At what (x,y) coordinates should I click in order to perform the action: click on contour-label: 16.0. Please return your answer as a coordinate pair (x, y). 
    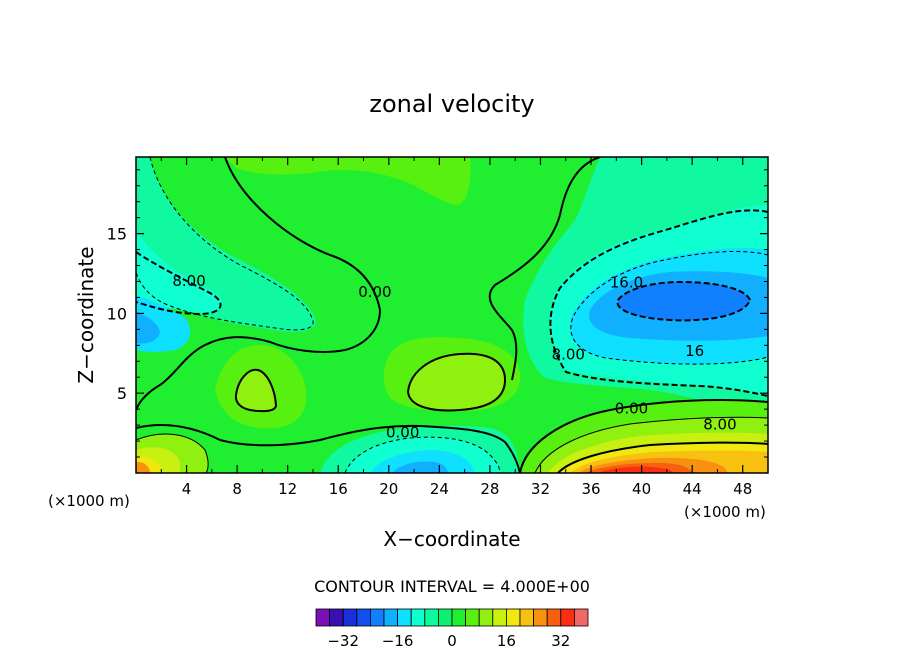
    Looking at the image, I should click on (626, 282).